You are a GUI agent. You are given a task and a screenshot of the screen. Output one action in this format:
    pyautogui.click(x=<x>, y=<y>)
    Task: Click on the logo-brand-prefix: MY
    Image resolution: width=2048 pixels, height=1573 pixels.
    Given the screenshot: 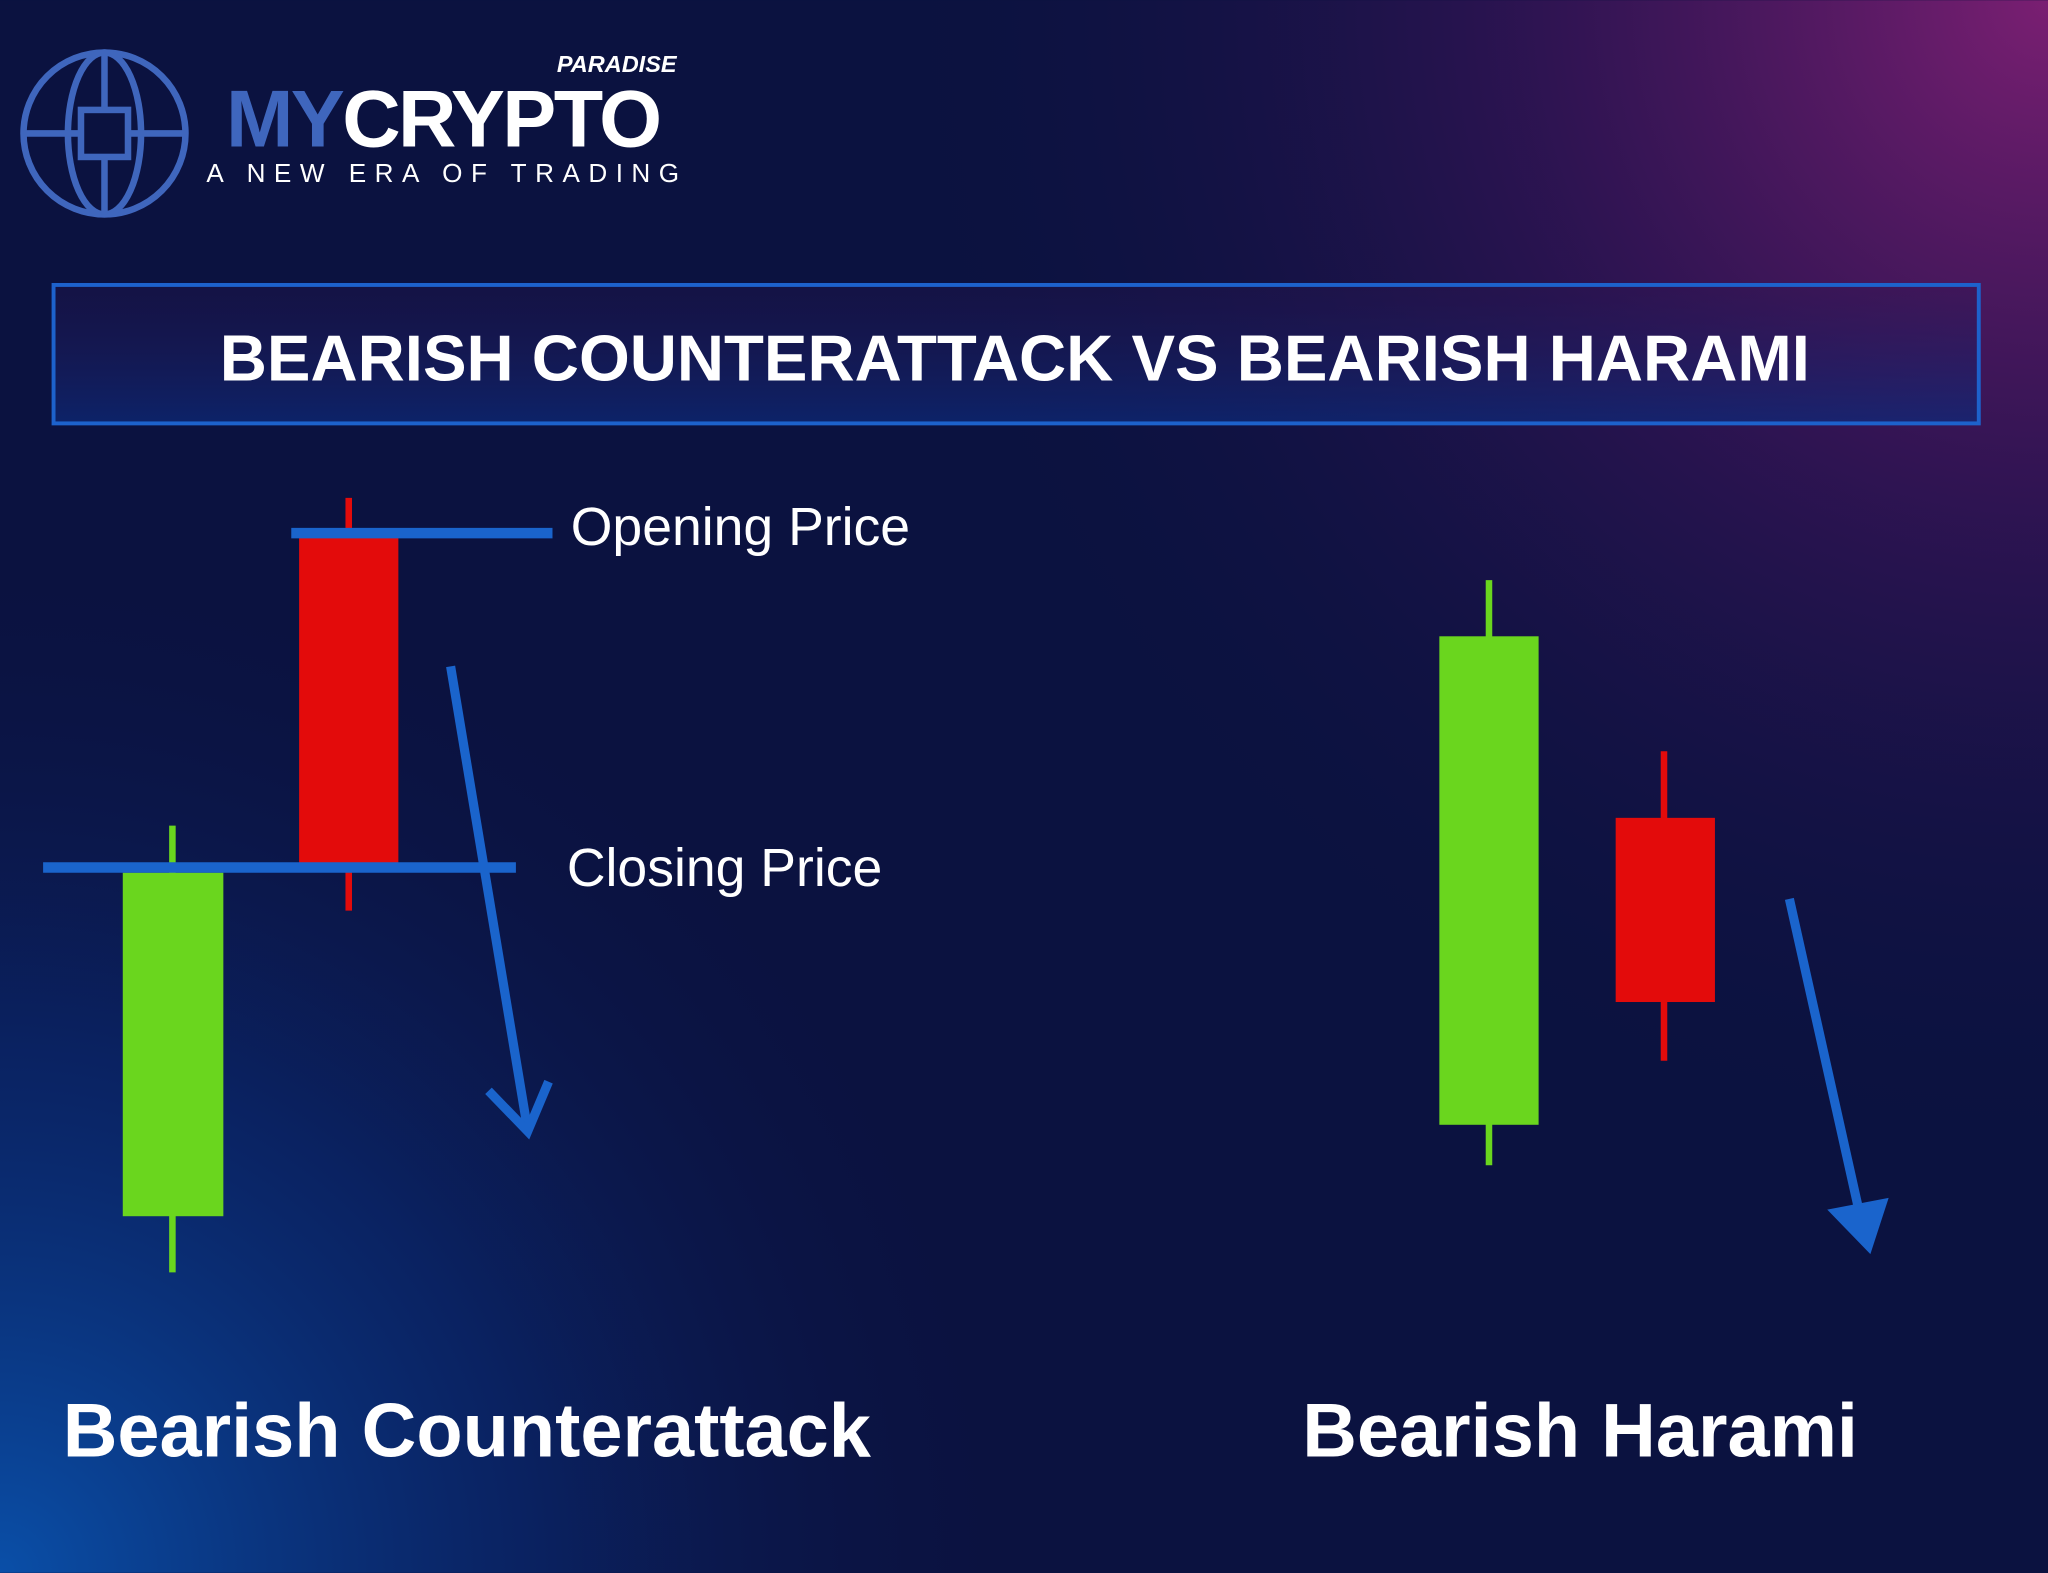 What is the action you would take?
    pyautogui.click(x=285, y=119)
    